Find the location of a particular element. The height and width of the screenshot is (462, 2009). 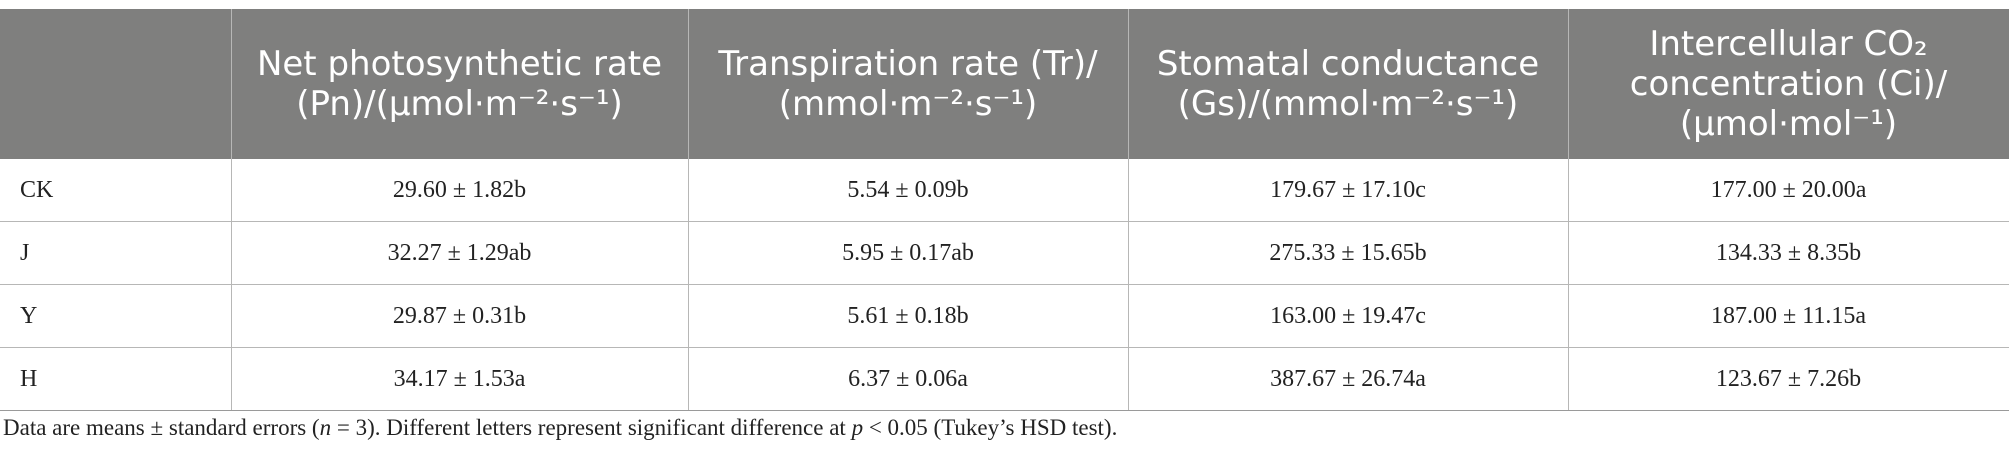

table-cell: 179.67 ± 17.10c is located at coordinates (1348, 190).